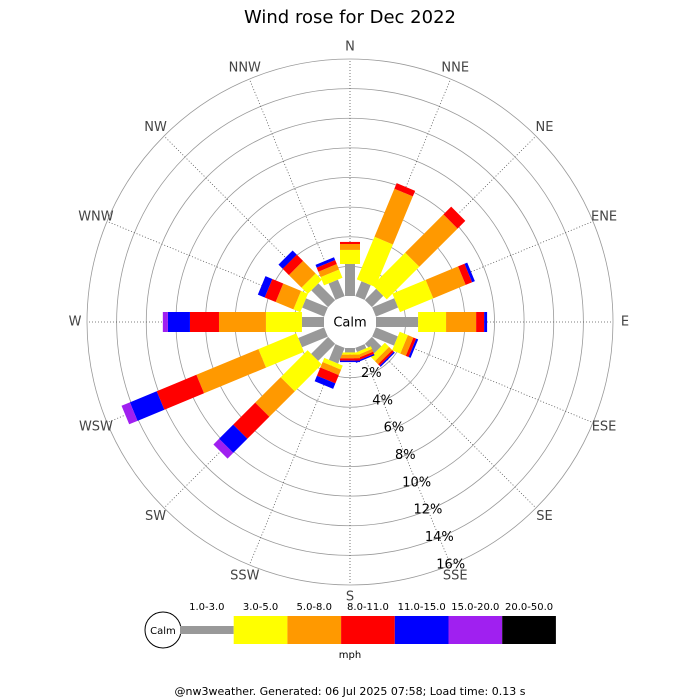  What do you see at coordinates (350, 597) in the screenshot?
I see `direction-label: S` at bounding box center [350, 597].